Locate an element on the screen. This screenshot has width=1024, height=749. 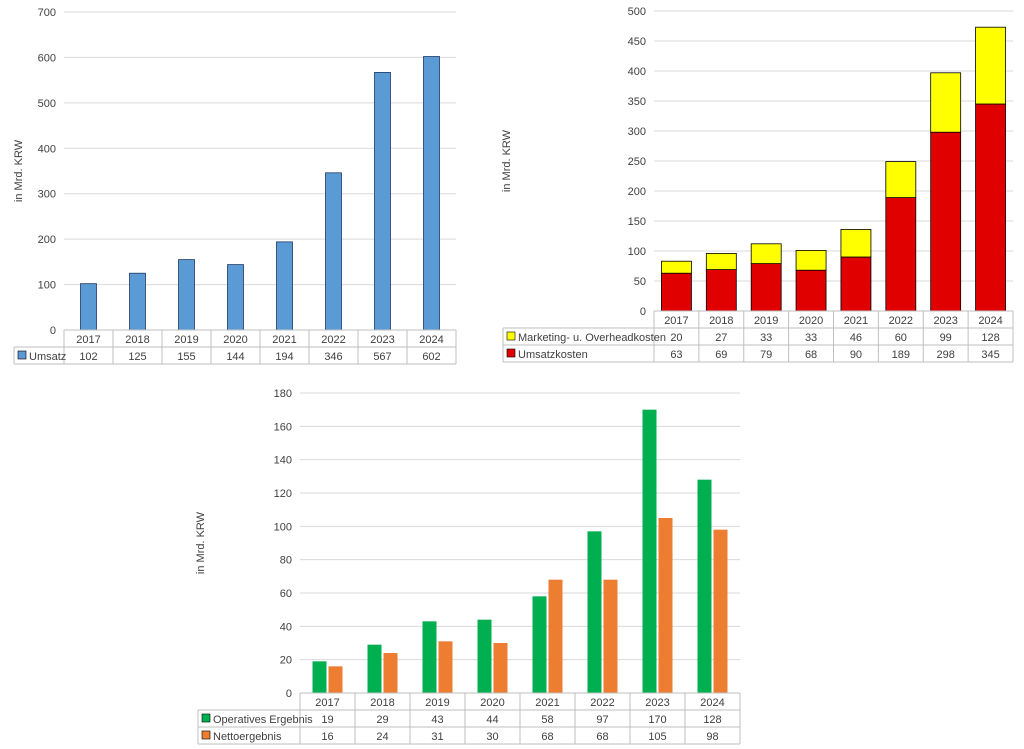
table-value: 24 is located at coordinates (382, 737).